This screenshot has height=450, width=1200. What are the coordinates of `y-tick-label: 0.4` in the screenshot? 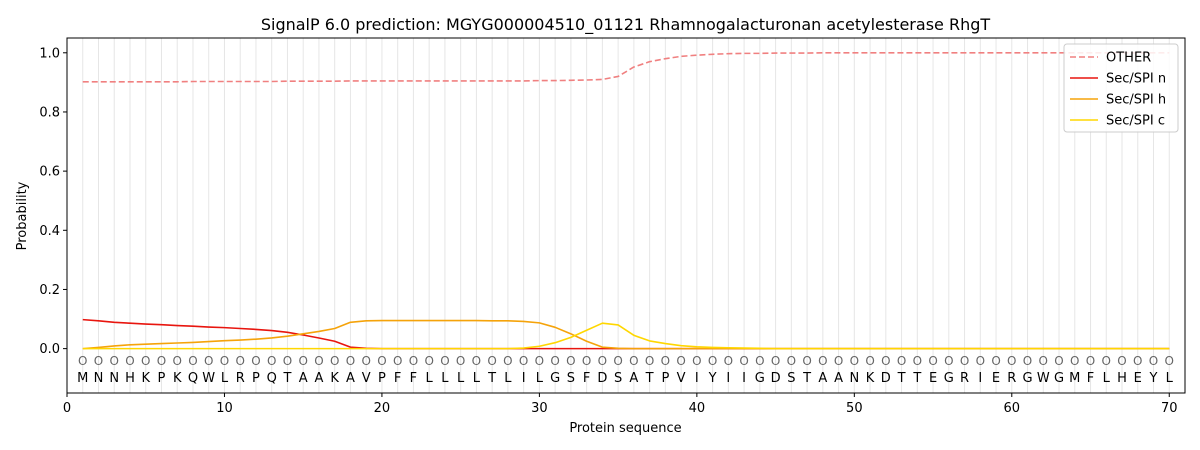 It's located at (49, 231).